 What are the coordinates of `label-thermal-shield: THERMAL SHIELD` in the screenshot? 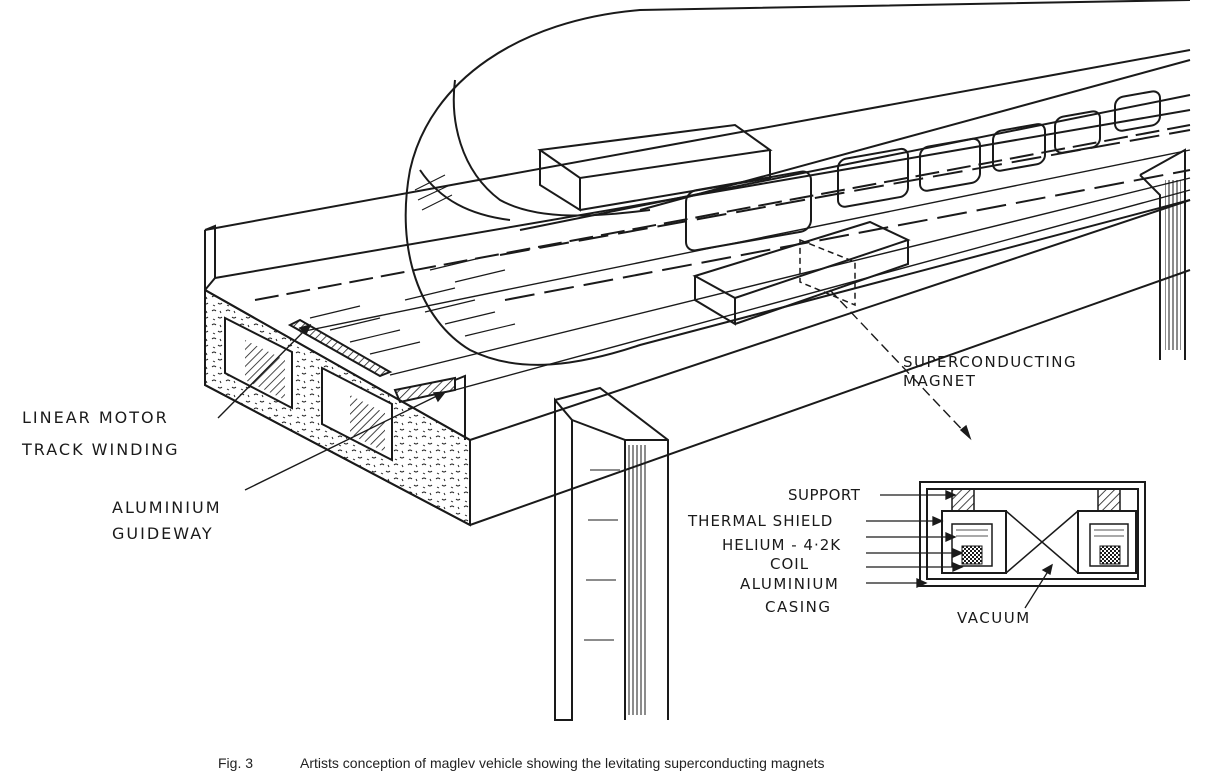 It's located at (761, 521).